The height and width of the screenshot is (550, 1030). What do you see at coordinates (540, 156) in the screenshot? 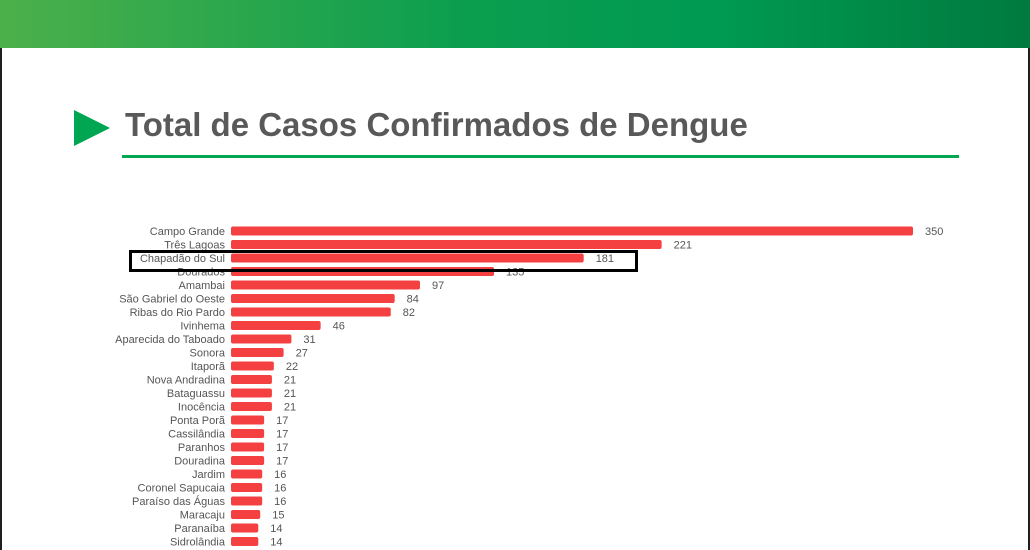
I see `title-underline` at bounding box center [540, 156].